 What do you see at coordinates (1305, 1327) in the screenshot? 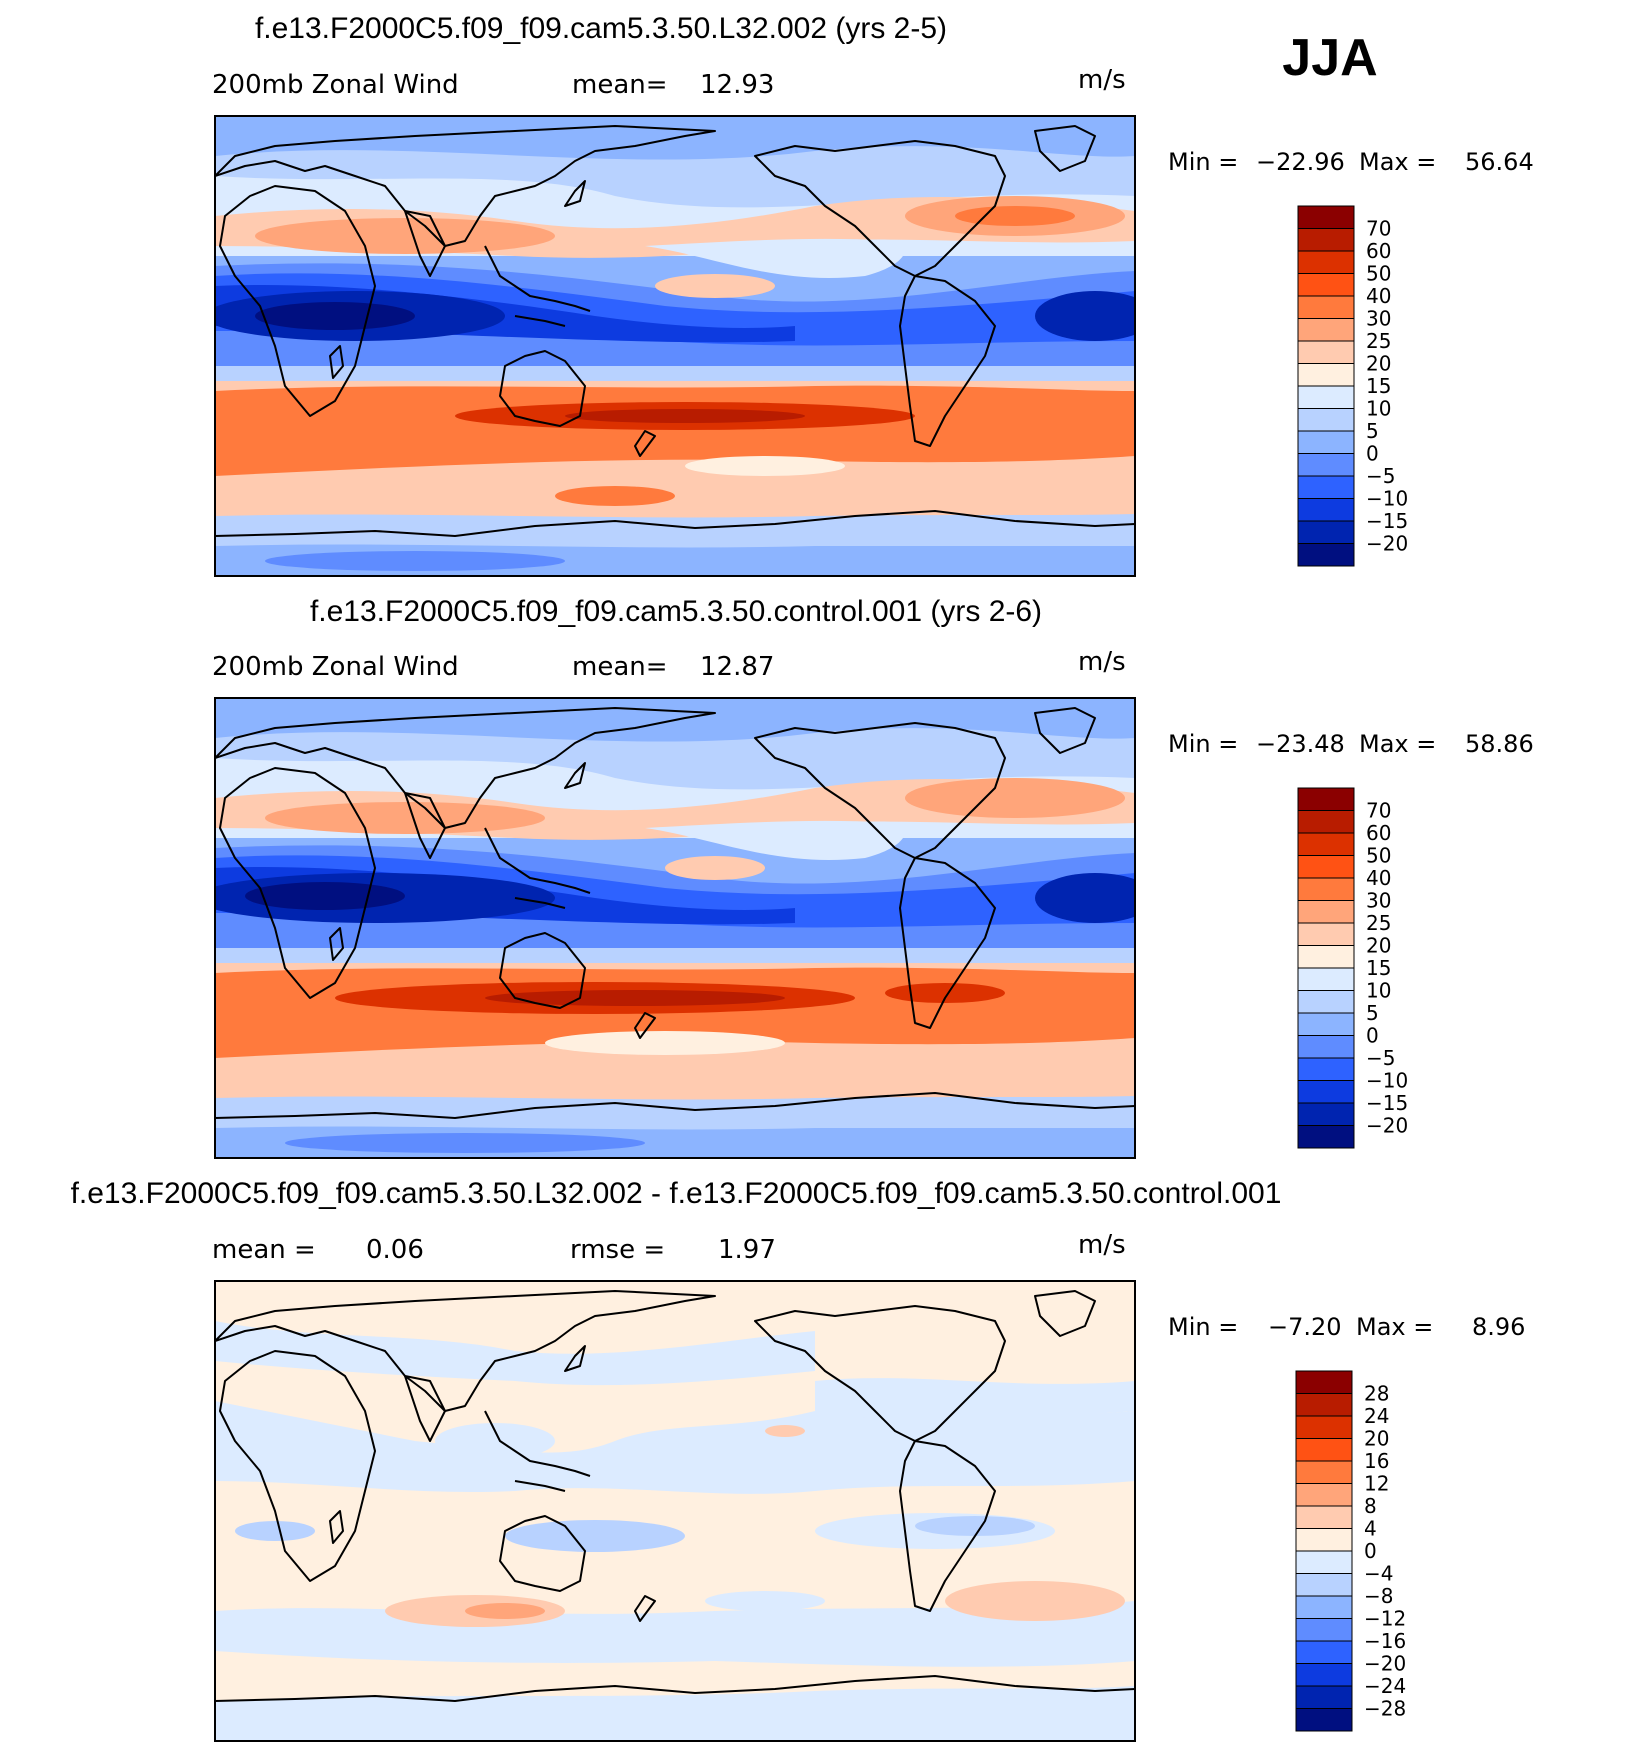
I see `panel-3-min-value: −7.20` at bounding box center [1305, 1327].